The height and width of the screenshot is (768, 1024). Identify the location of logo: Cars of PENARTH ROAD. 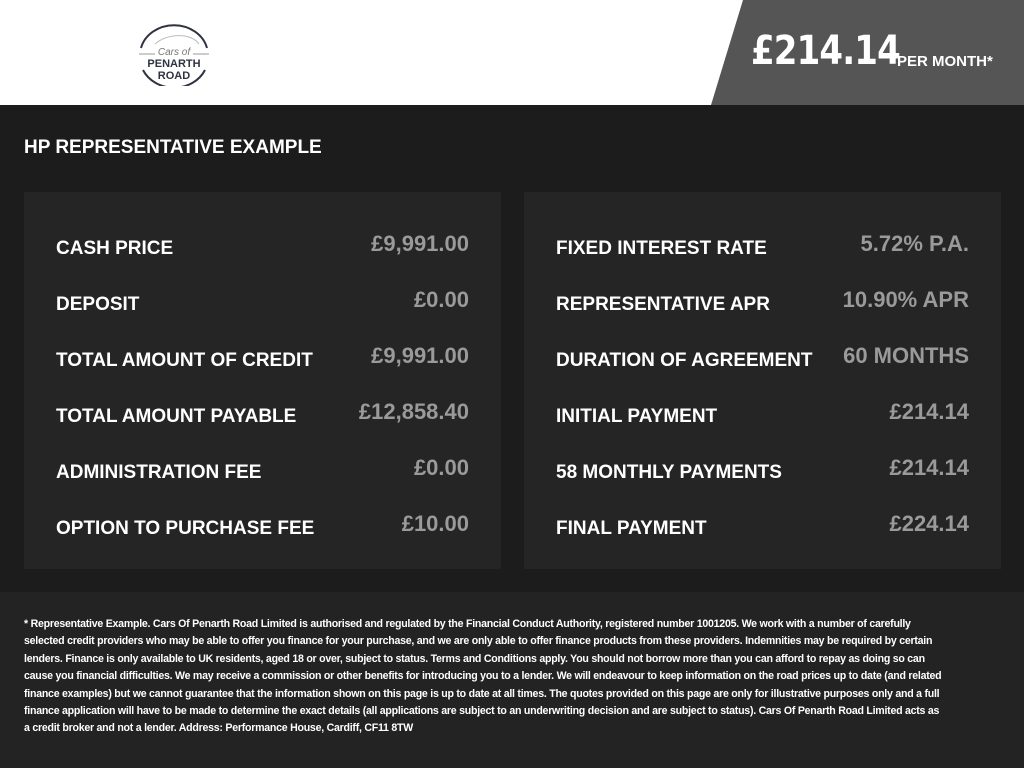
(174, 53).